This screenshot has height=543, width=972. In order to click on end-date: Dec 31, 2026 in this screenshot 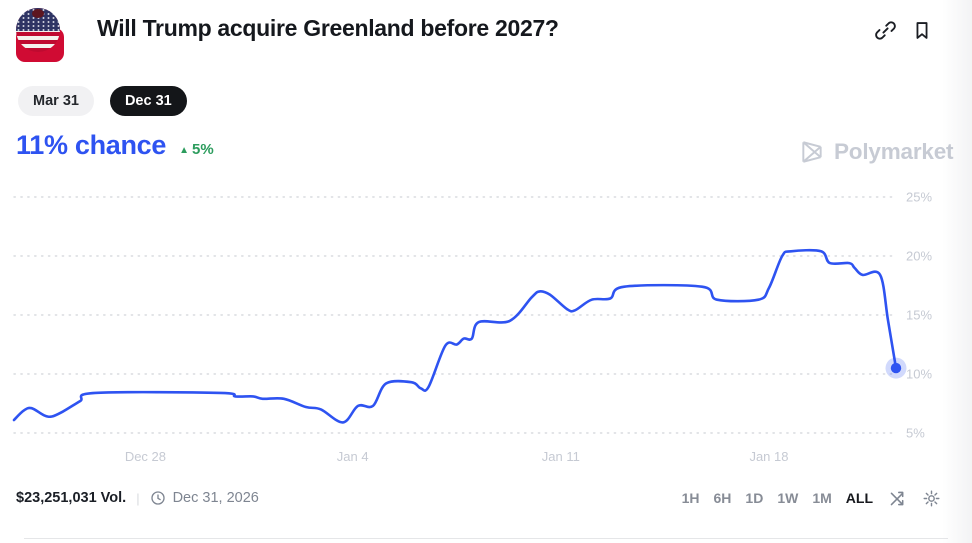, I will do `click(204, 498)`.